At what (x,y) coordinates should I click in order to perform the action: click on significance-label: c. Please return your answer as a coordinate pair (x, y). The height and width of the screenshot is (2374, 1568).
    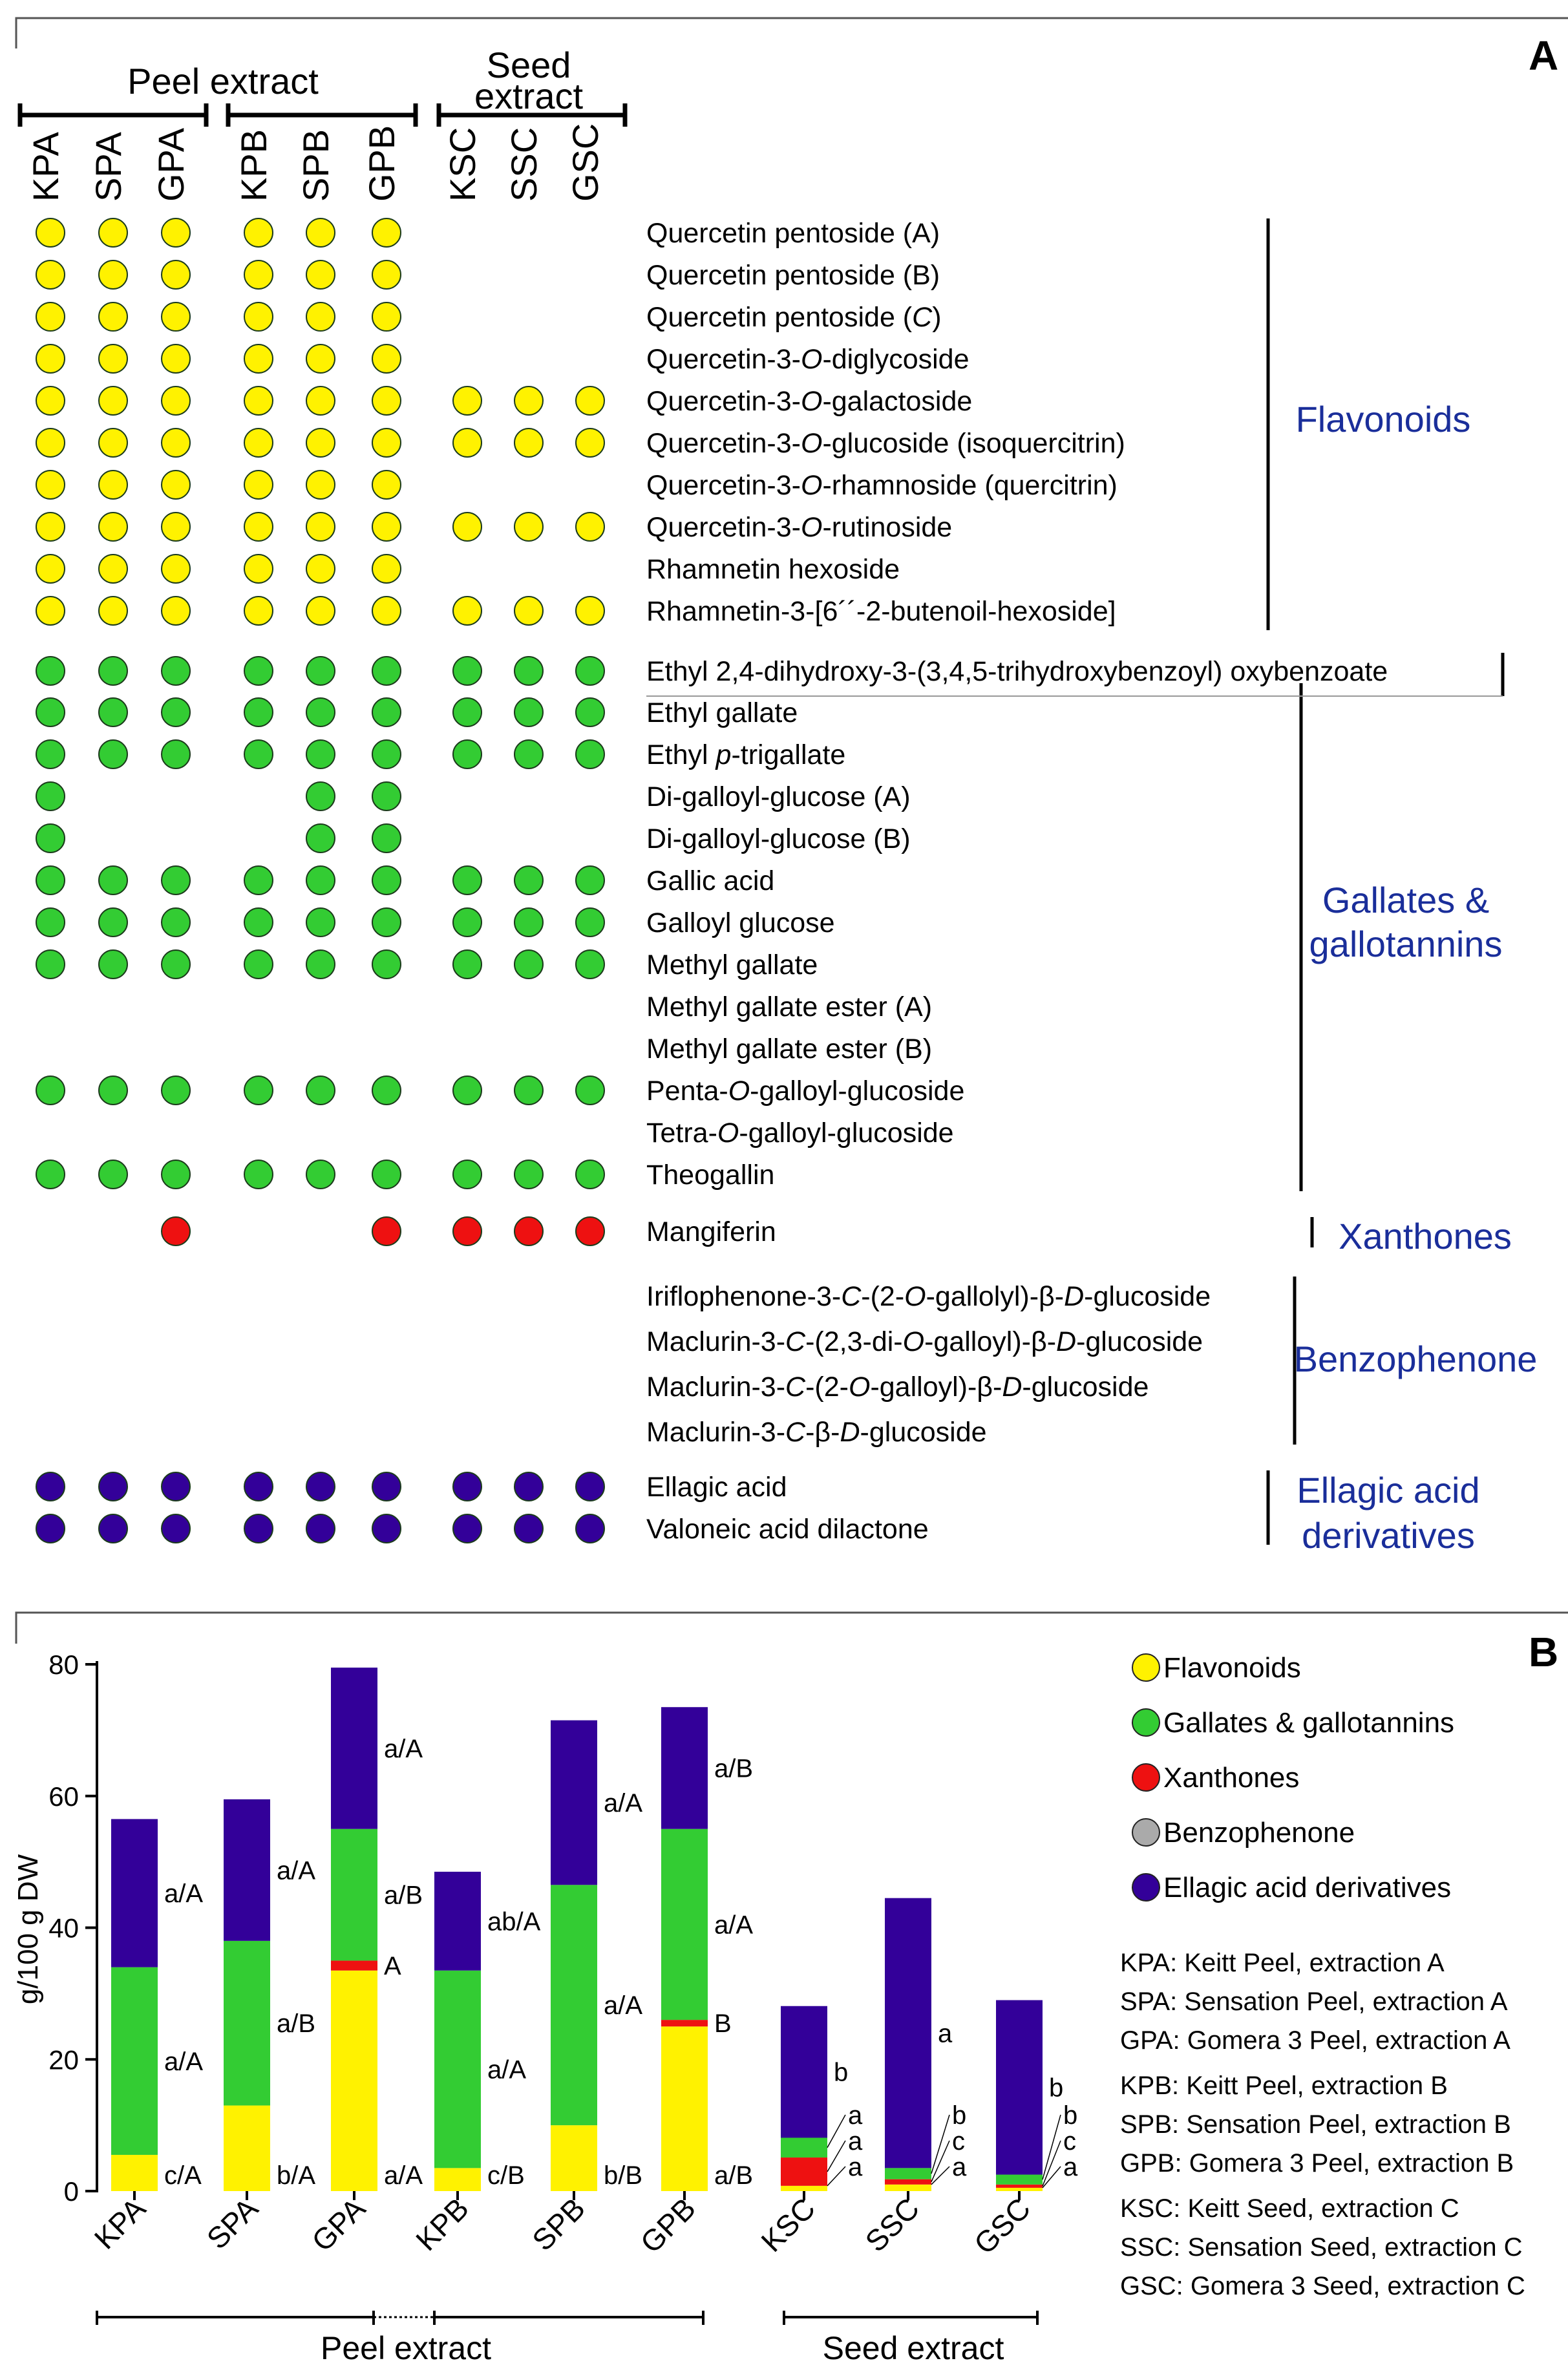
    Looking at the image, I should click on (958, 2141).